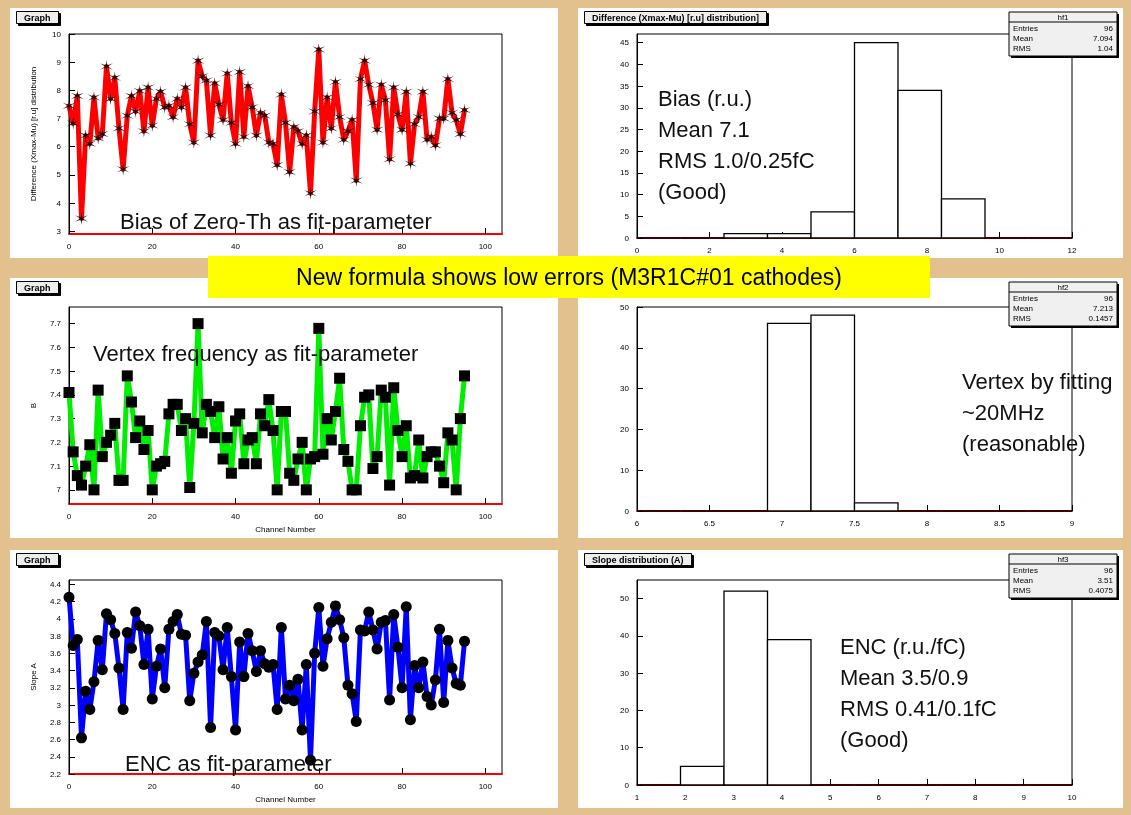  Describe the element at coordinates (1063, 559) in the screenshot. I see `text: hf3` at that location.